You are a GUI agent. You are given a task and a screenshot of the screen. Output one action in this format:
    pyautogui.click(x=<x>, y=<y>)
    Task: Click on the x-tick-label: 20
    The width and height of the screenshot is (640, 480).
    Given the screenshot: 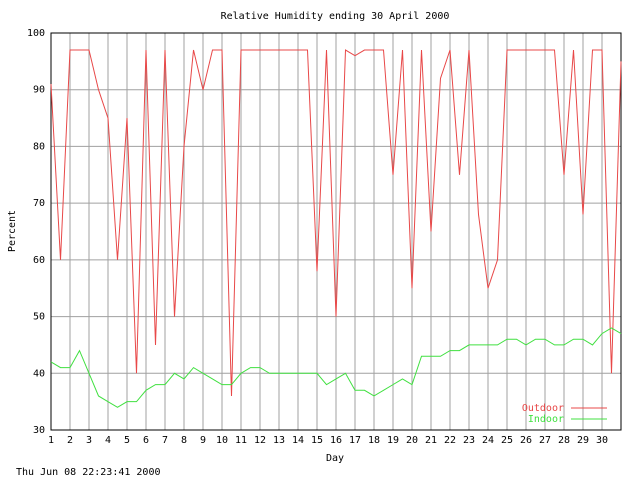 What is the action you would take?
    pyautogui.click(x=412, y=440)
    